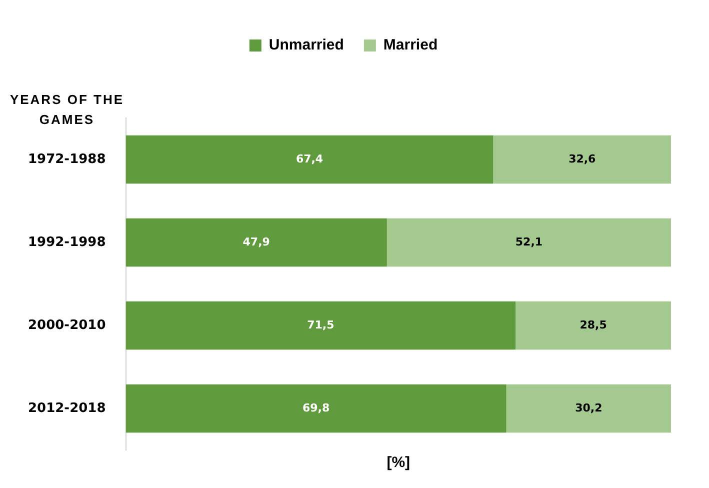  I want to click on data-label: 30,2, so click(588, 407).